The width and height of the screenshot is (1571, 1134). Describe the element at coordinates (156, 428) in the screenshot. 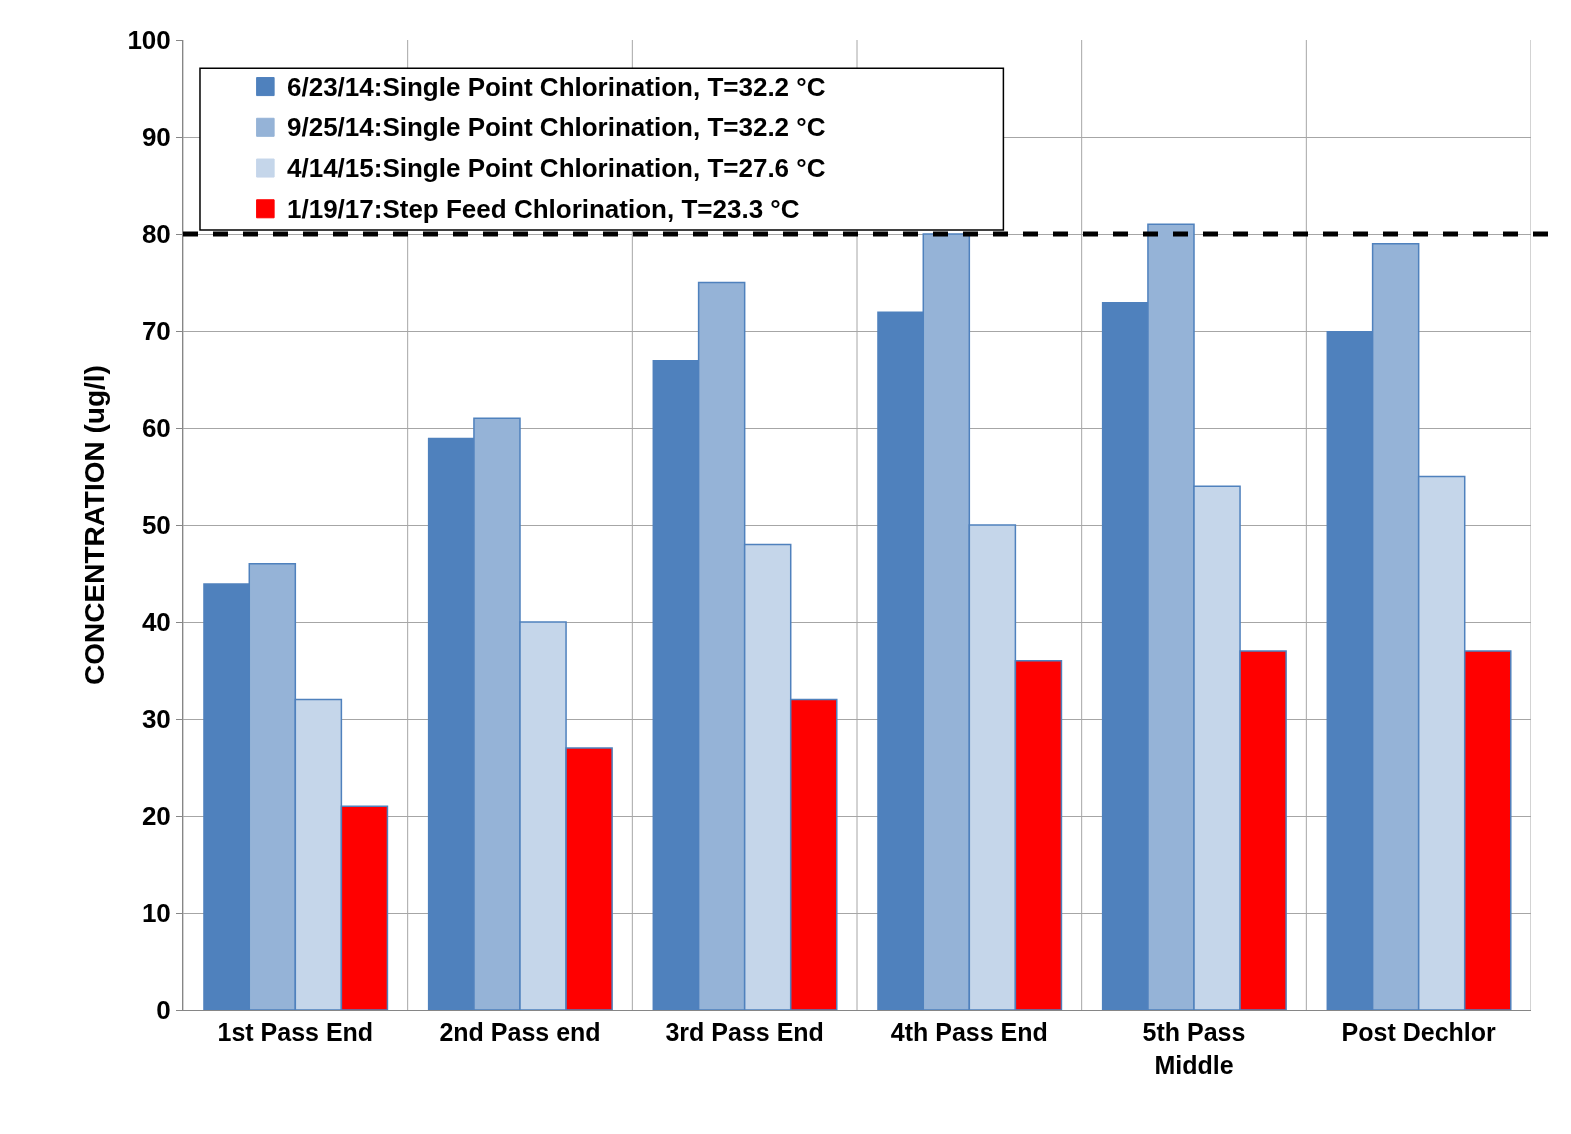

I see `y-tick-label: 60` at that location.